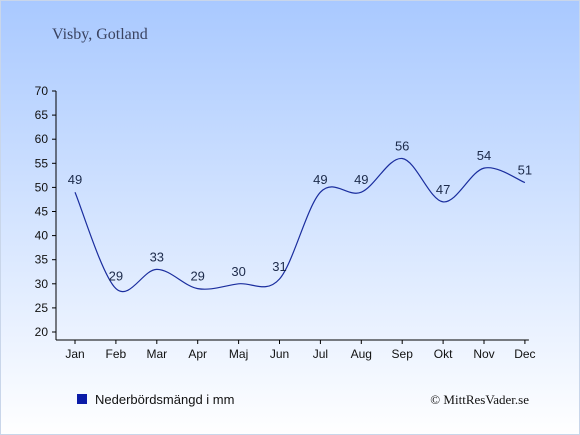 This screenshot has width=580, height=435. I want to click on y-tick-label: 70, so click(42, 91).